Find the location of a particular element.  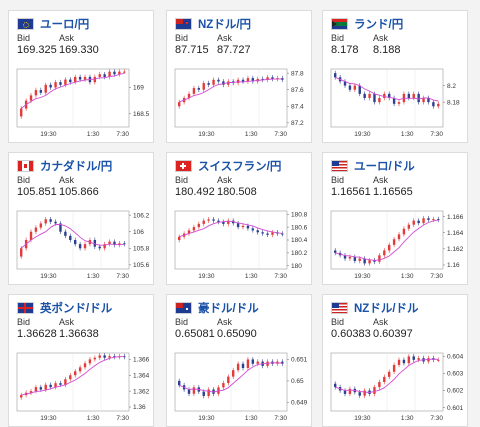

pair-title: ユーロ/円 is located at coordinates (65, 25).